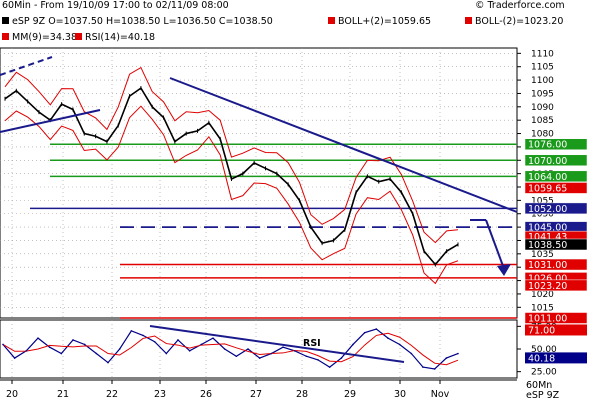 The height and width of the screenshot is (400, 590). I want to click on rsi-annotation: RSI, so click(312, 343).